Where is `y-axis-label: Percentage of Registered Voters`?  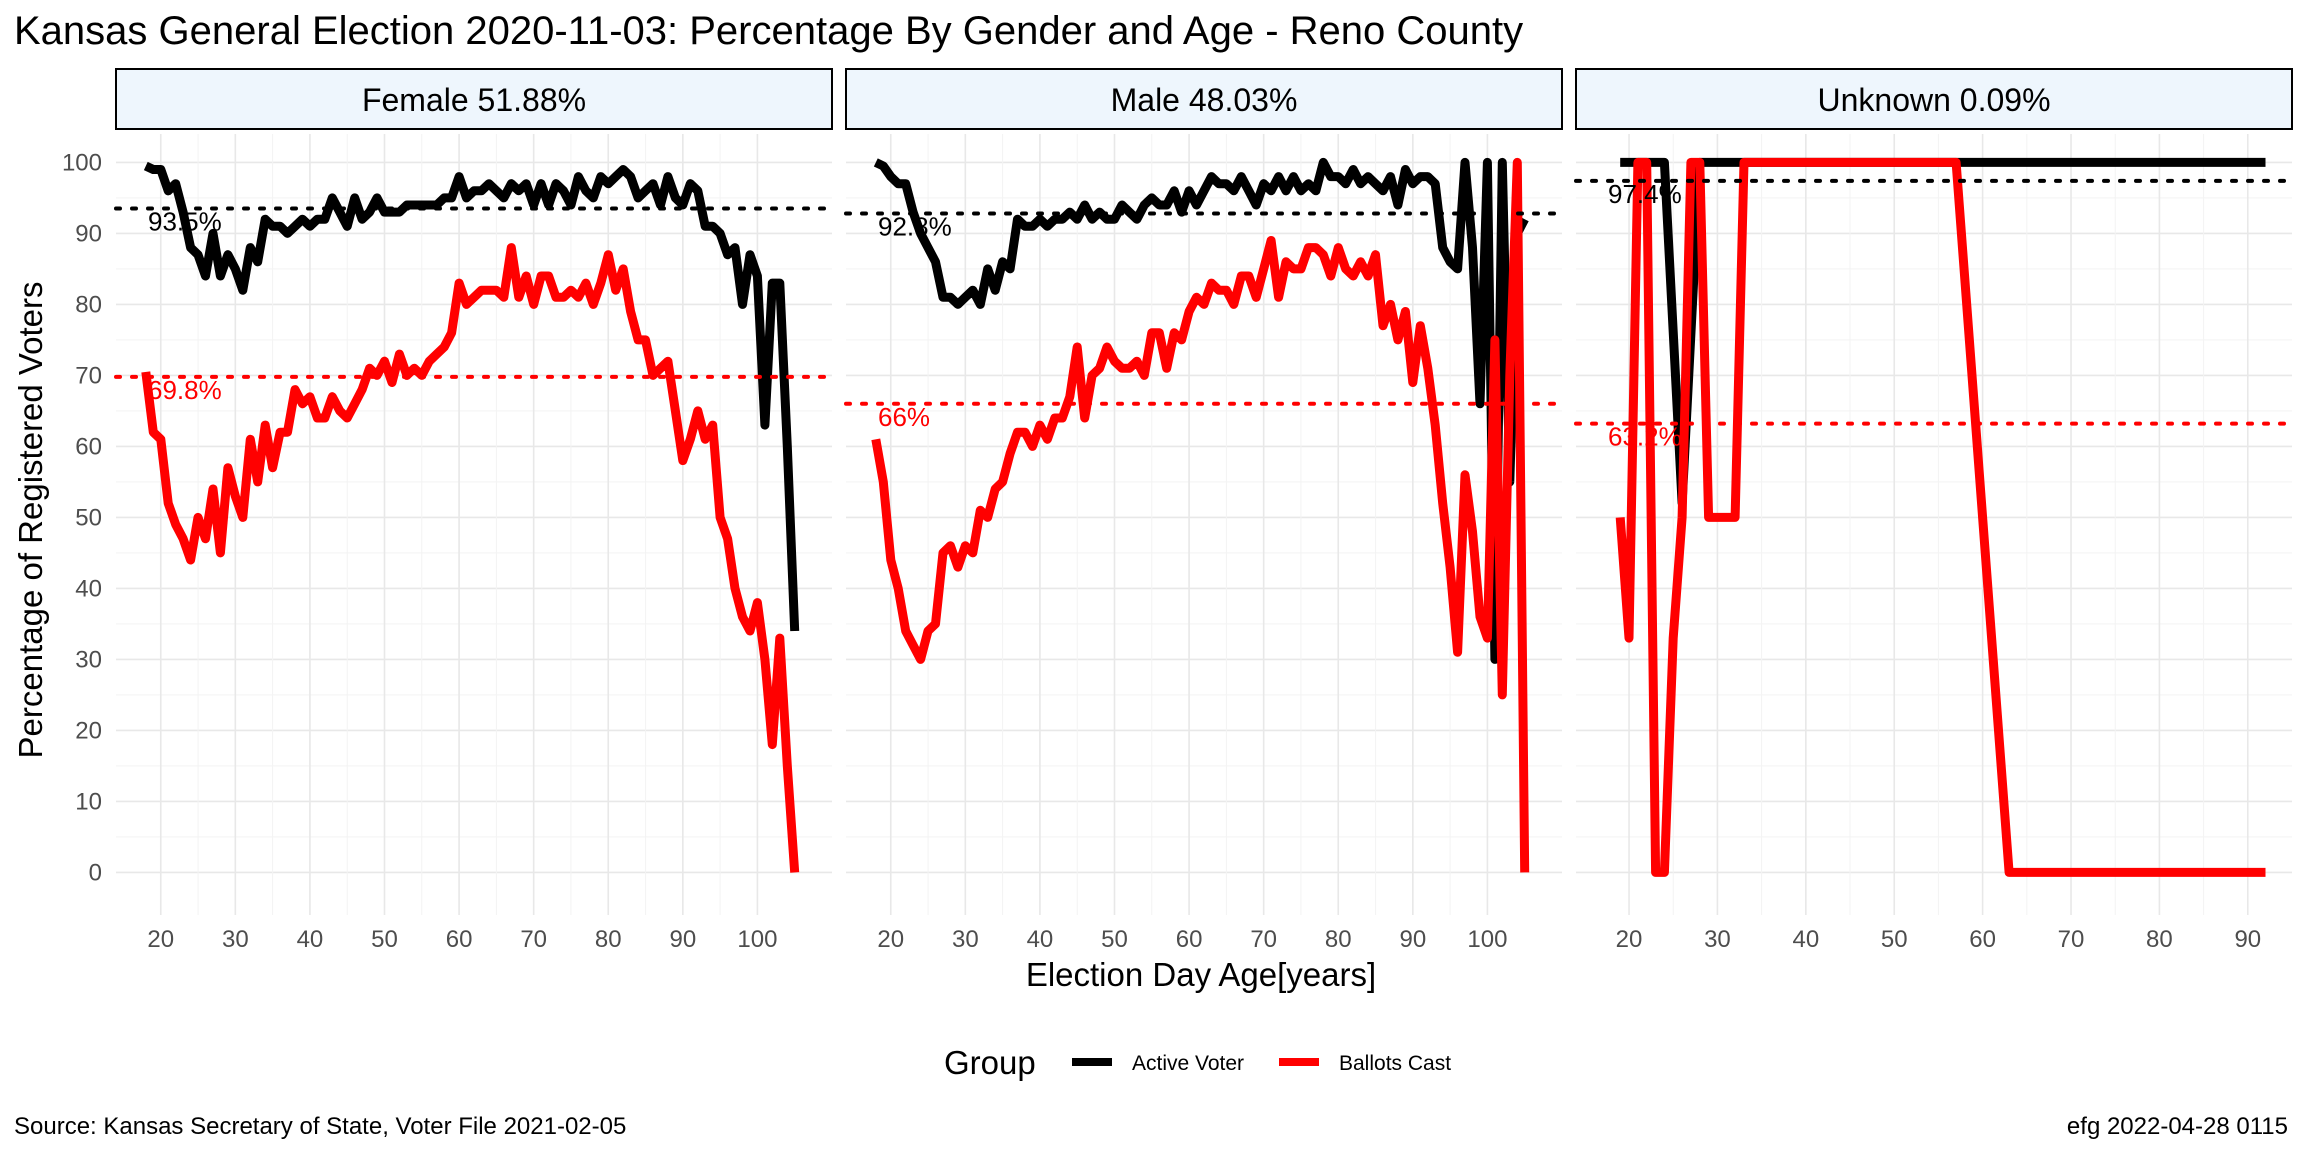 y-axis-label: Percentage of Registered Voters is located at coordinates (30, 520).